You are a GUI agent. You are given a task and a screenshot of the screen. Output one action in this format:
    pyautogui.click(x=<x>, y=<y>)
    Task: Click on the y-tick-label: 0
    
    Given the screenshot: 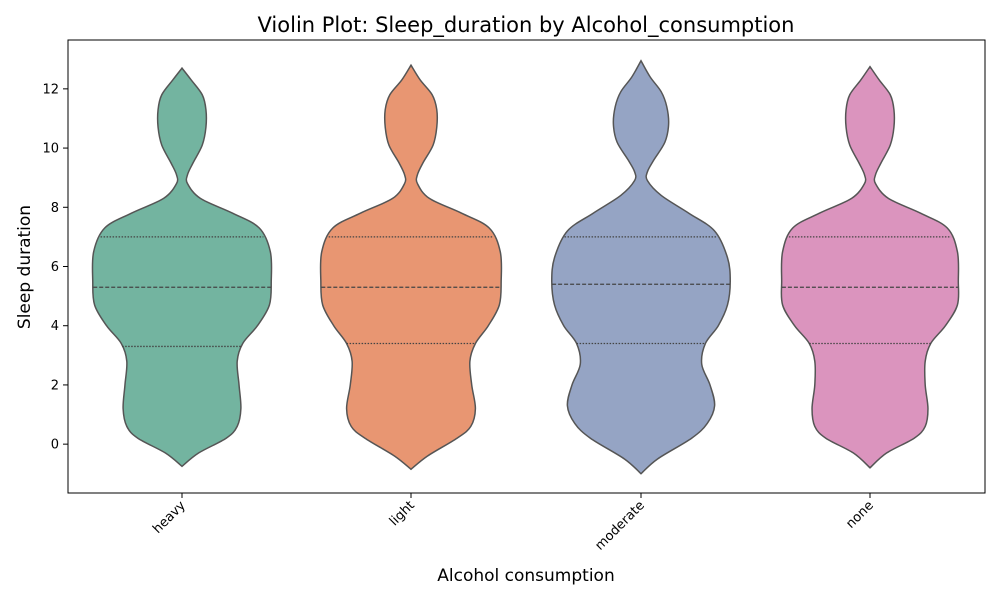 What is the action you would take?
    pyautogui.click(x=55, y=445)
    